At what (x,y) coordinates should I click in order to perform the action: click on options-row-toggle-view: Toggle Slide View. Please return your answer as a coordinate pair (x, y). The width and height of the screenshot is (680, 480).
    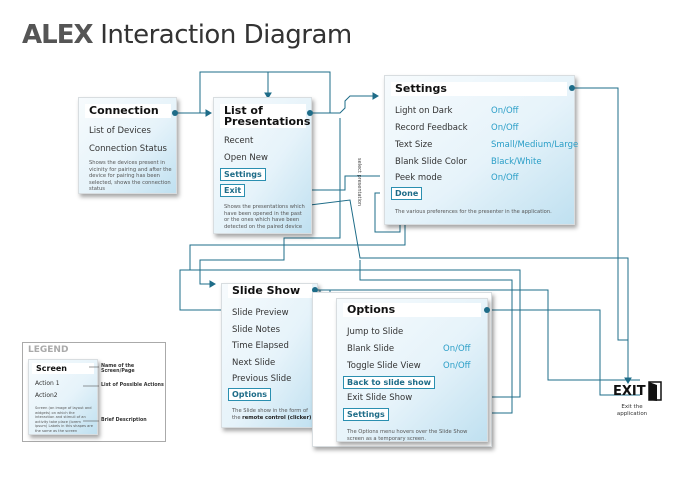
    Looking at the image, I should click on (384, 366).